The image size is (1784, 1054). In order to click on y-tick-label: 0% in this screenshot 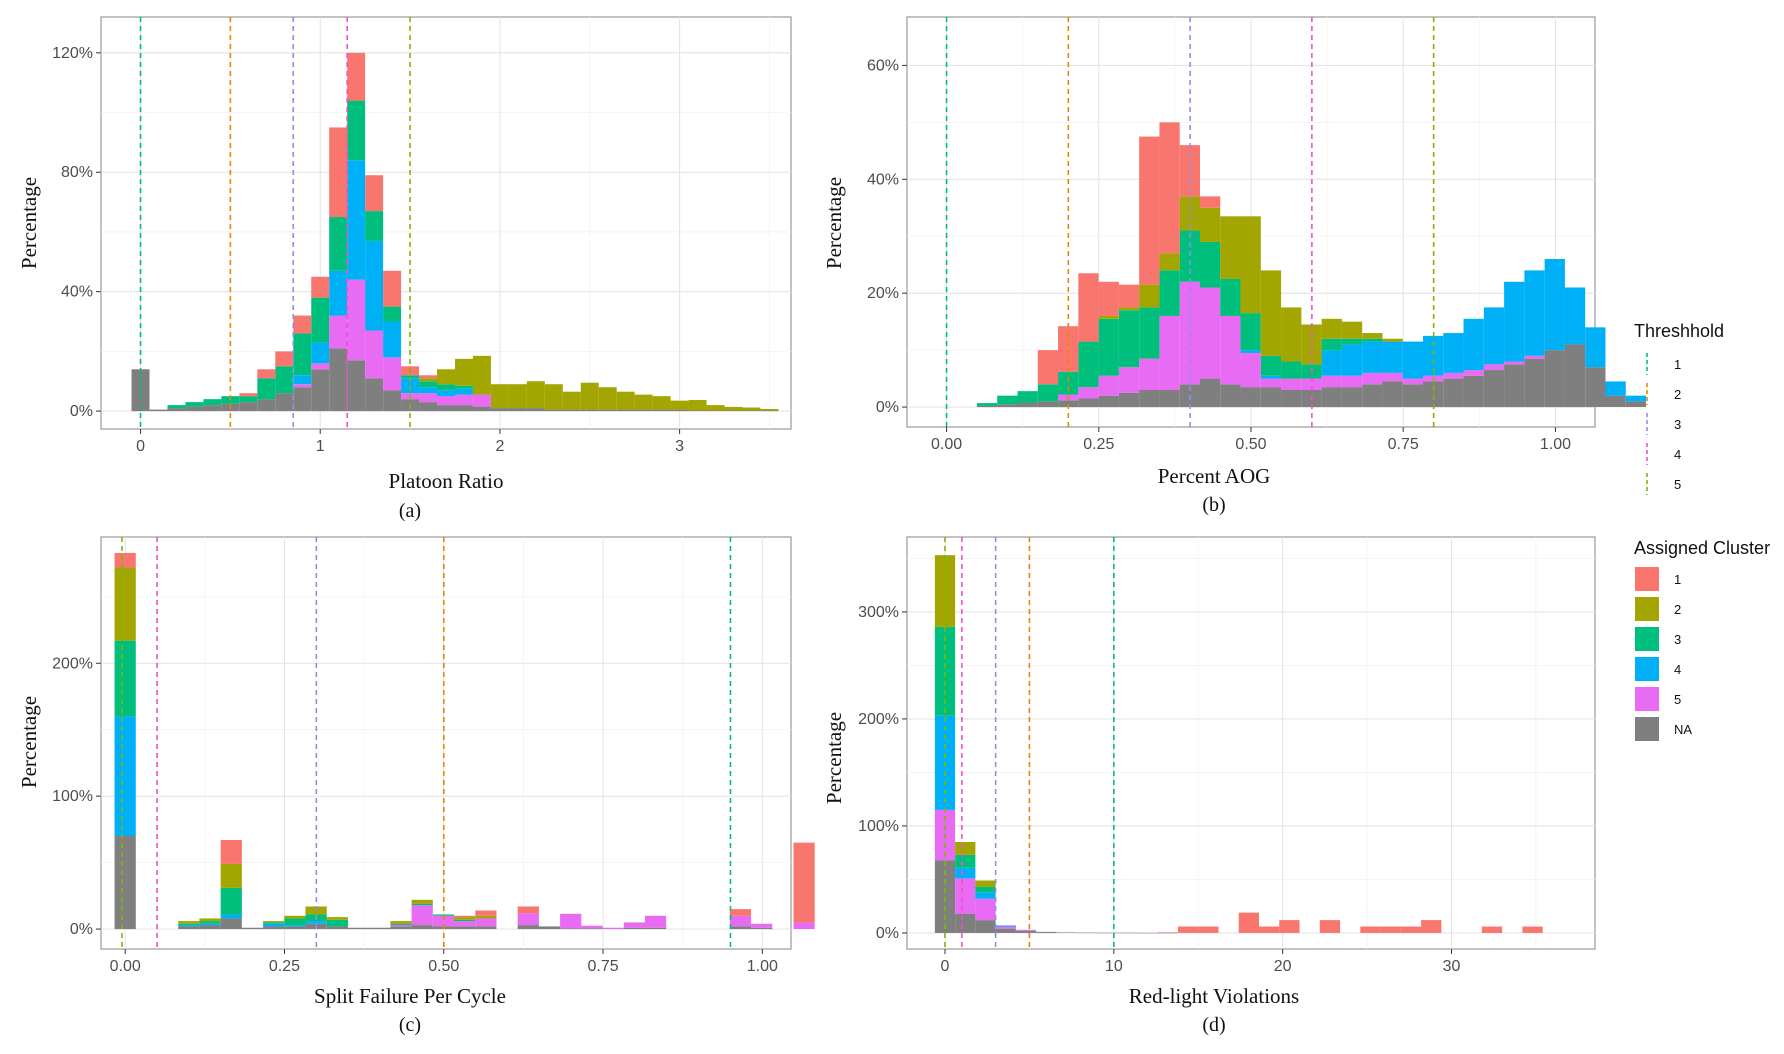, I will do `click(887, 933)`.